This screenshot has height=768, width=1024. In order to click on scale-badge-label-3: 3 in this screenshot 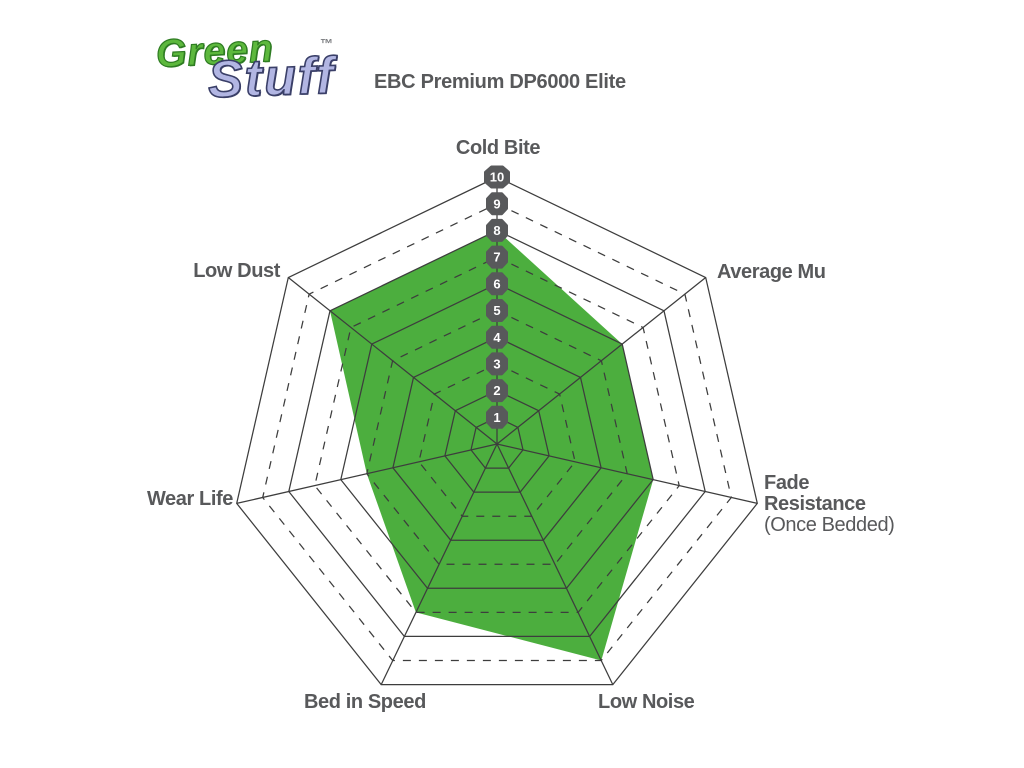, I will do `click(496, 364)`.